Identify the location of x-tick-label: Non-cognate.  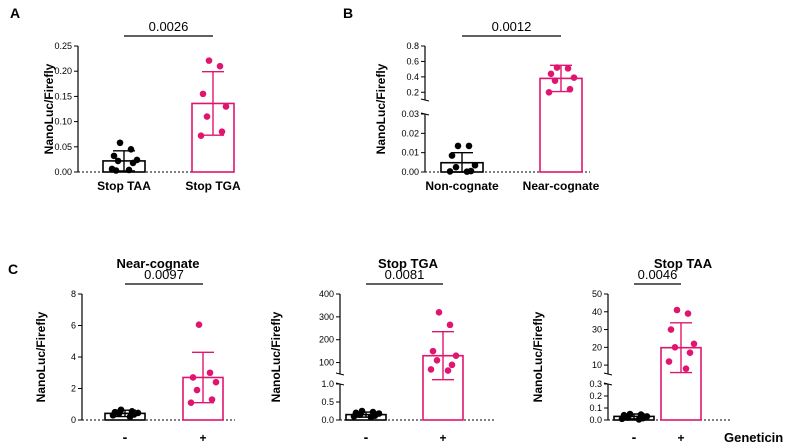
(462, 186).